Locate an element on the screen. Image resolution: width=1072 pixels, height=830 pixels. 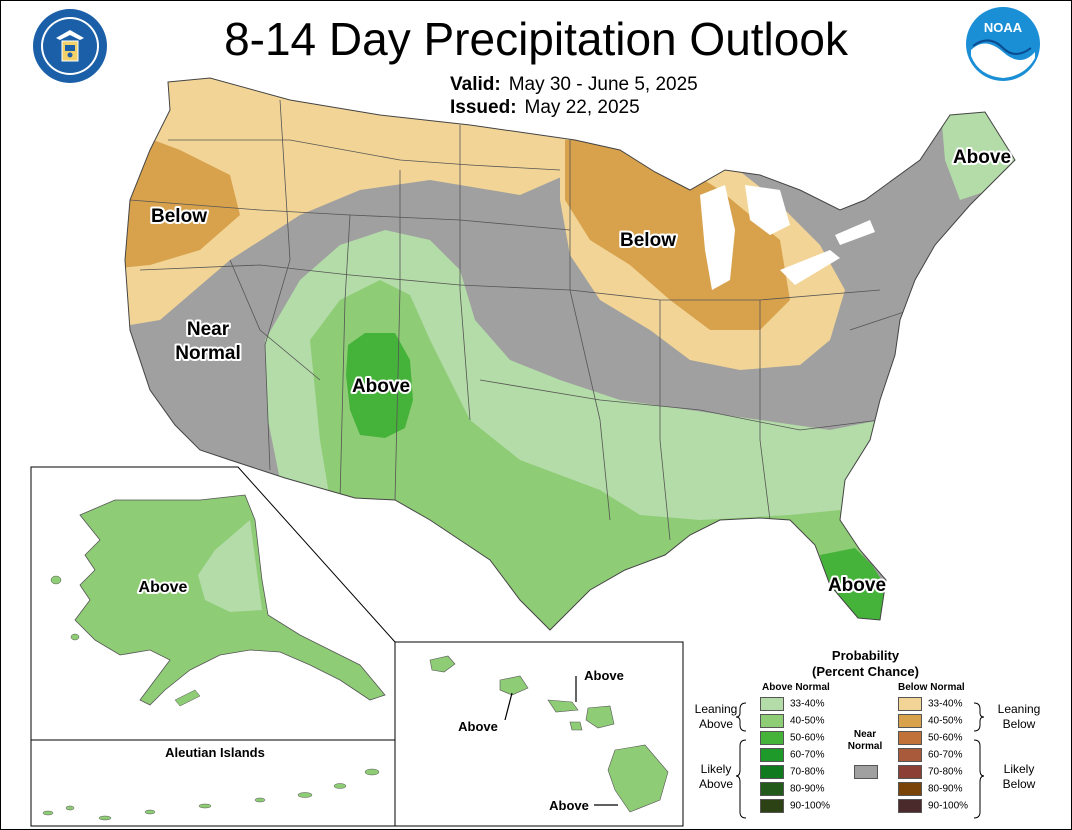
valid-line: Valid: May 30 - June 5, 2025 is located at coordinates (574, 85).